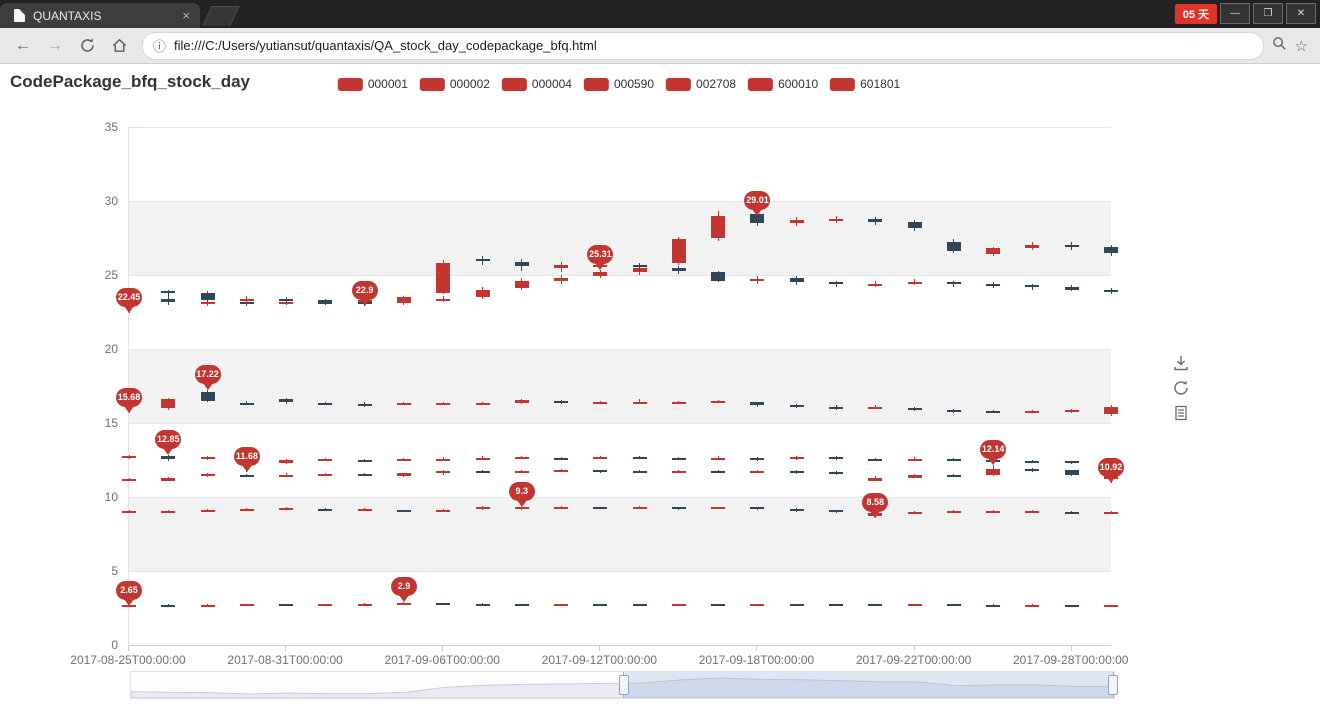 The width and height of the screenshot is (1320, 714). What do you see at coordinates (23, 45) in the screenshot?
I see `back-icon: ←` at bounding box center [23, 45].